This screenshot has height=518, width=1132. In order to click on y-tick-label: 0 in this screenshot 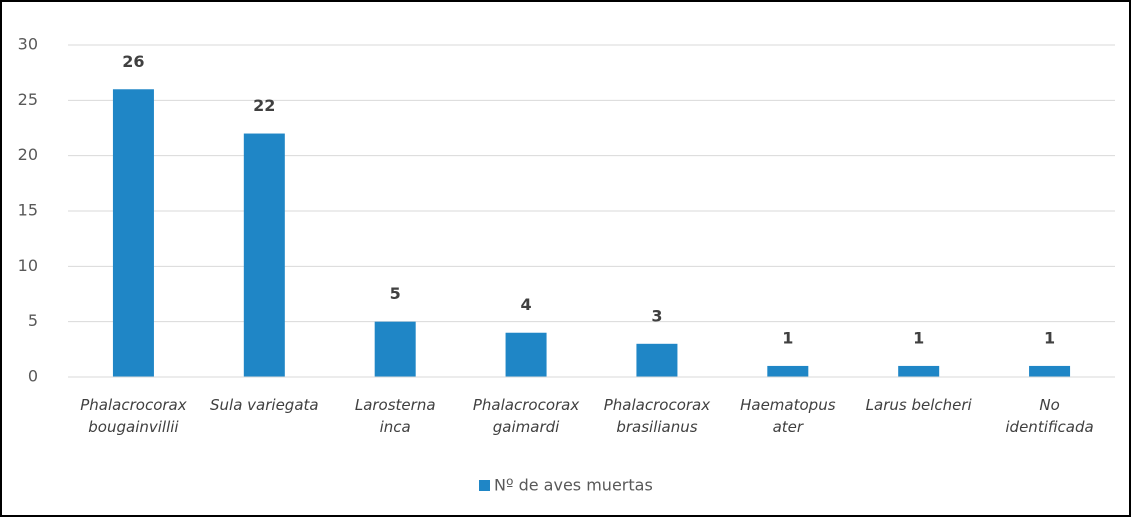, I will do `click(33, 376)`.